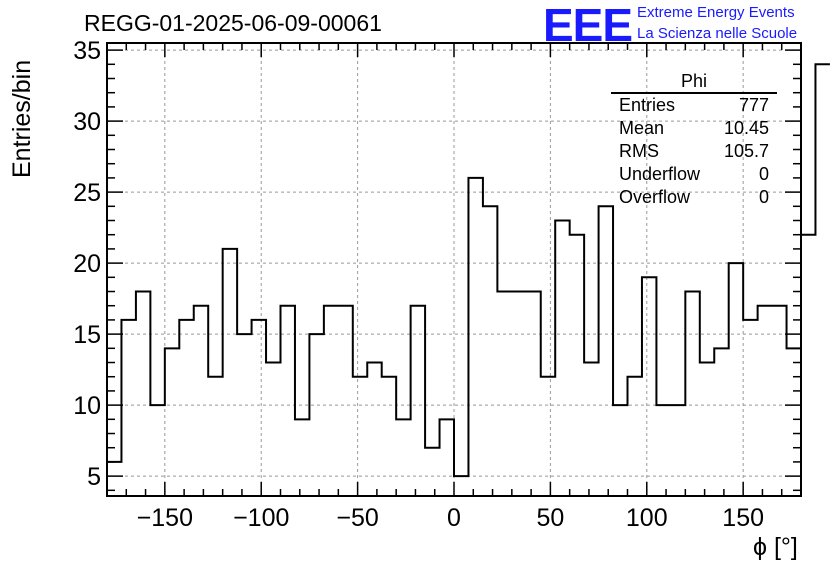 The image size is (836, 572). What do you see at coordinates (454, 518) in the screenshot?
I see `x-tick-label: 0` at bounding box center [454, 518].